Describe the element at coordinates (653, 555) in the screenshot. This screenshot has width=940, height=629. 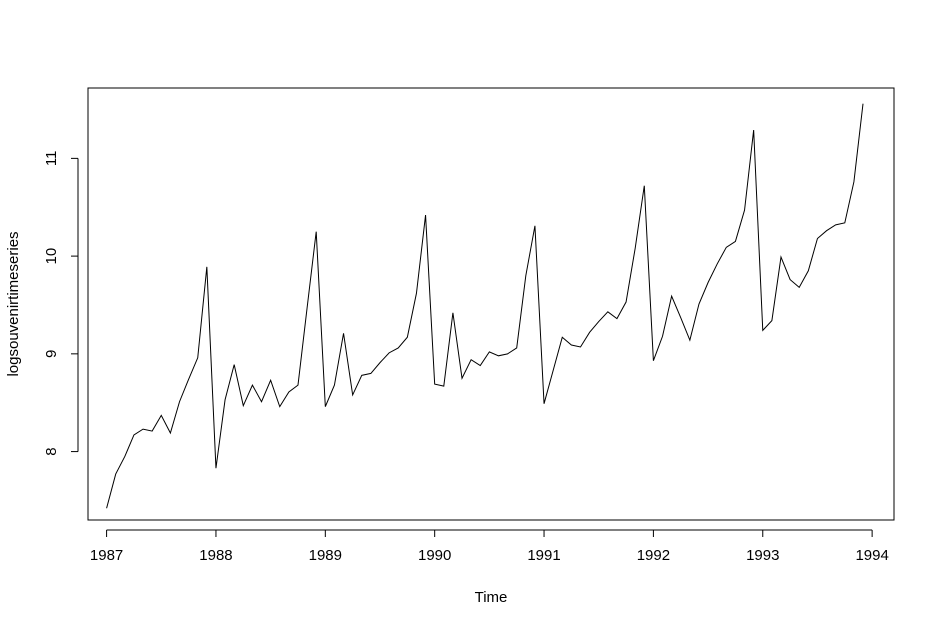
I see `x-tick-label: 1992` at that location.